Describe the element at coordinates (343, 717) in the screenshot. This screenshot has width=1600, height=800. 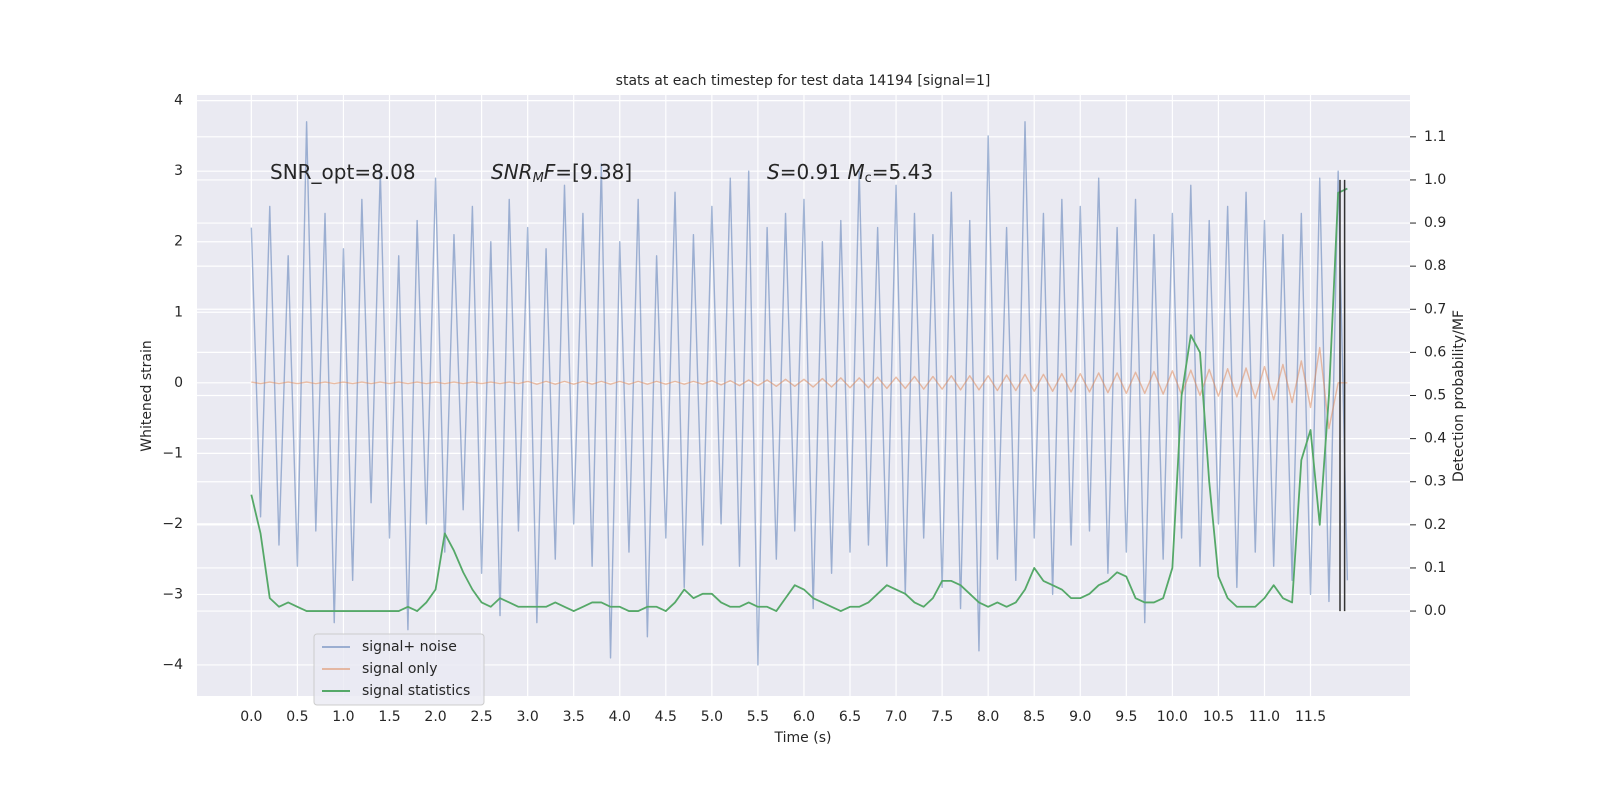
I see `x-tick-label: 1.0` at that location.